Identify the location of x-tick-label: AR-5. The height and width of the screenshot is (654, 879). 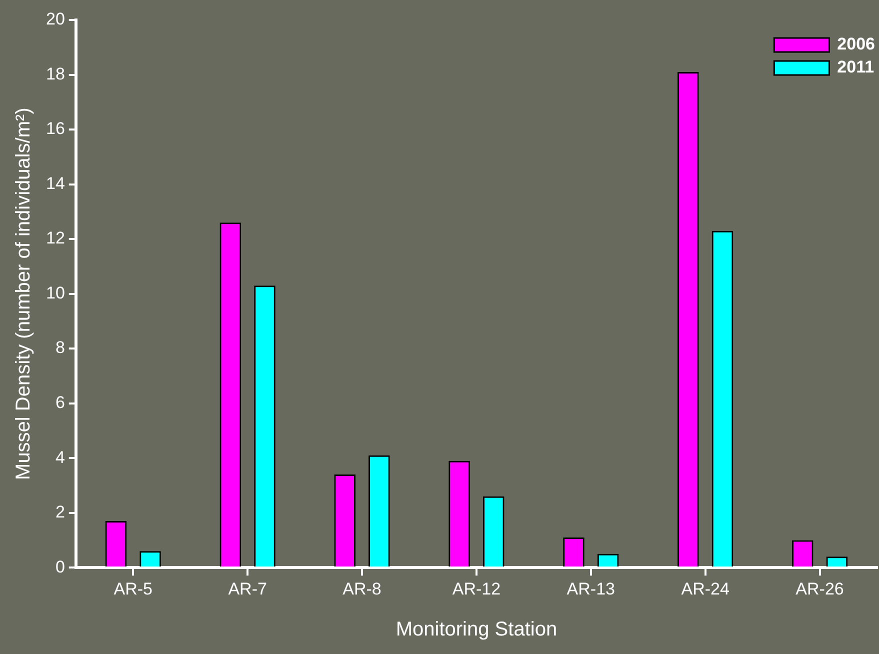
(133, 588).